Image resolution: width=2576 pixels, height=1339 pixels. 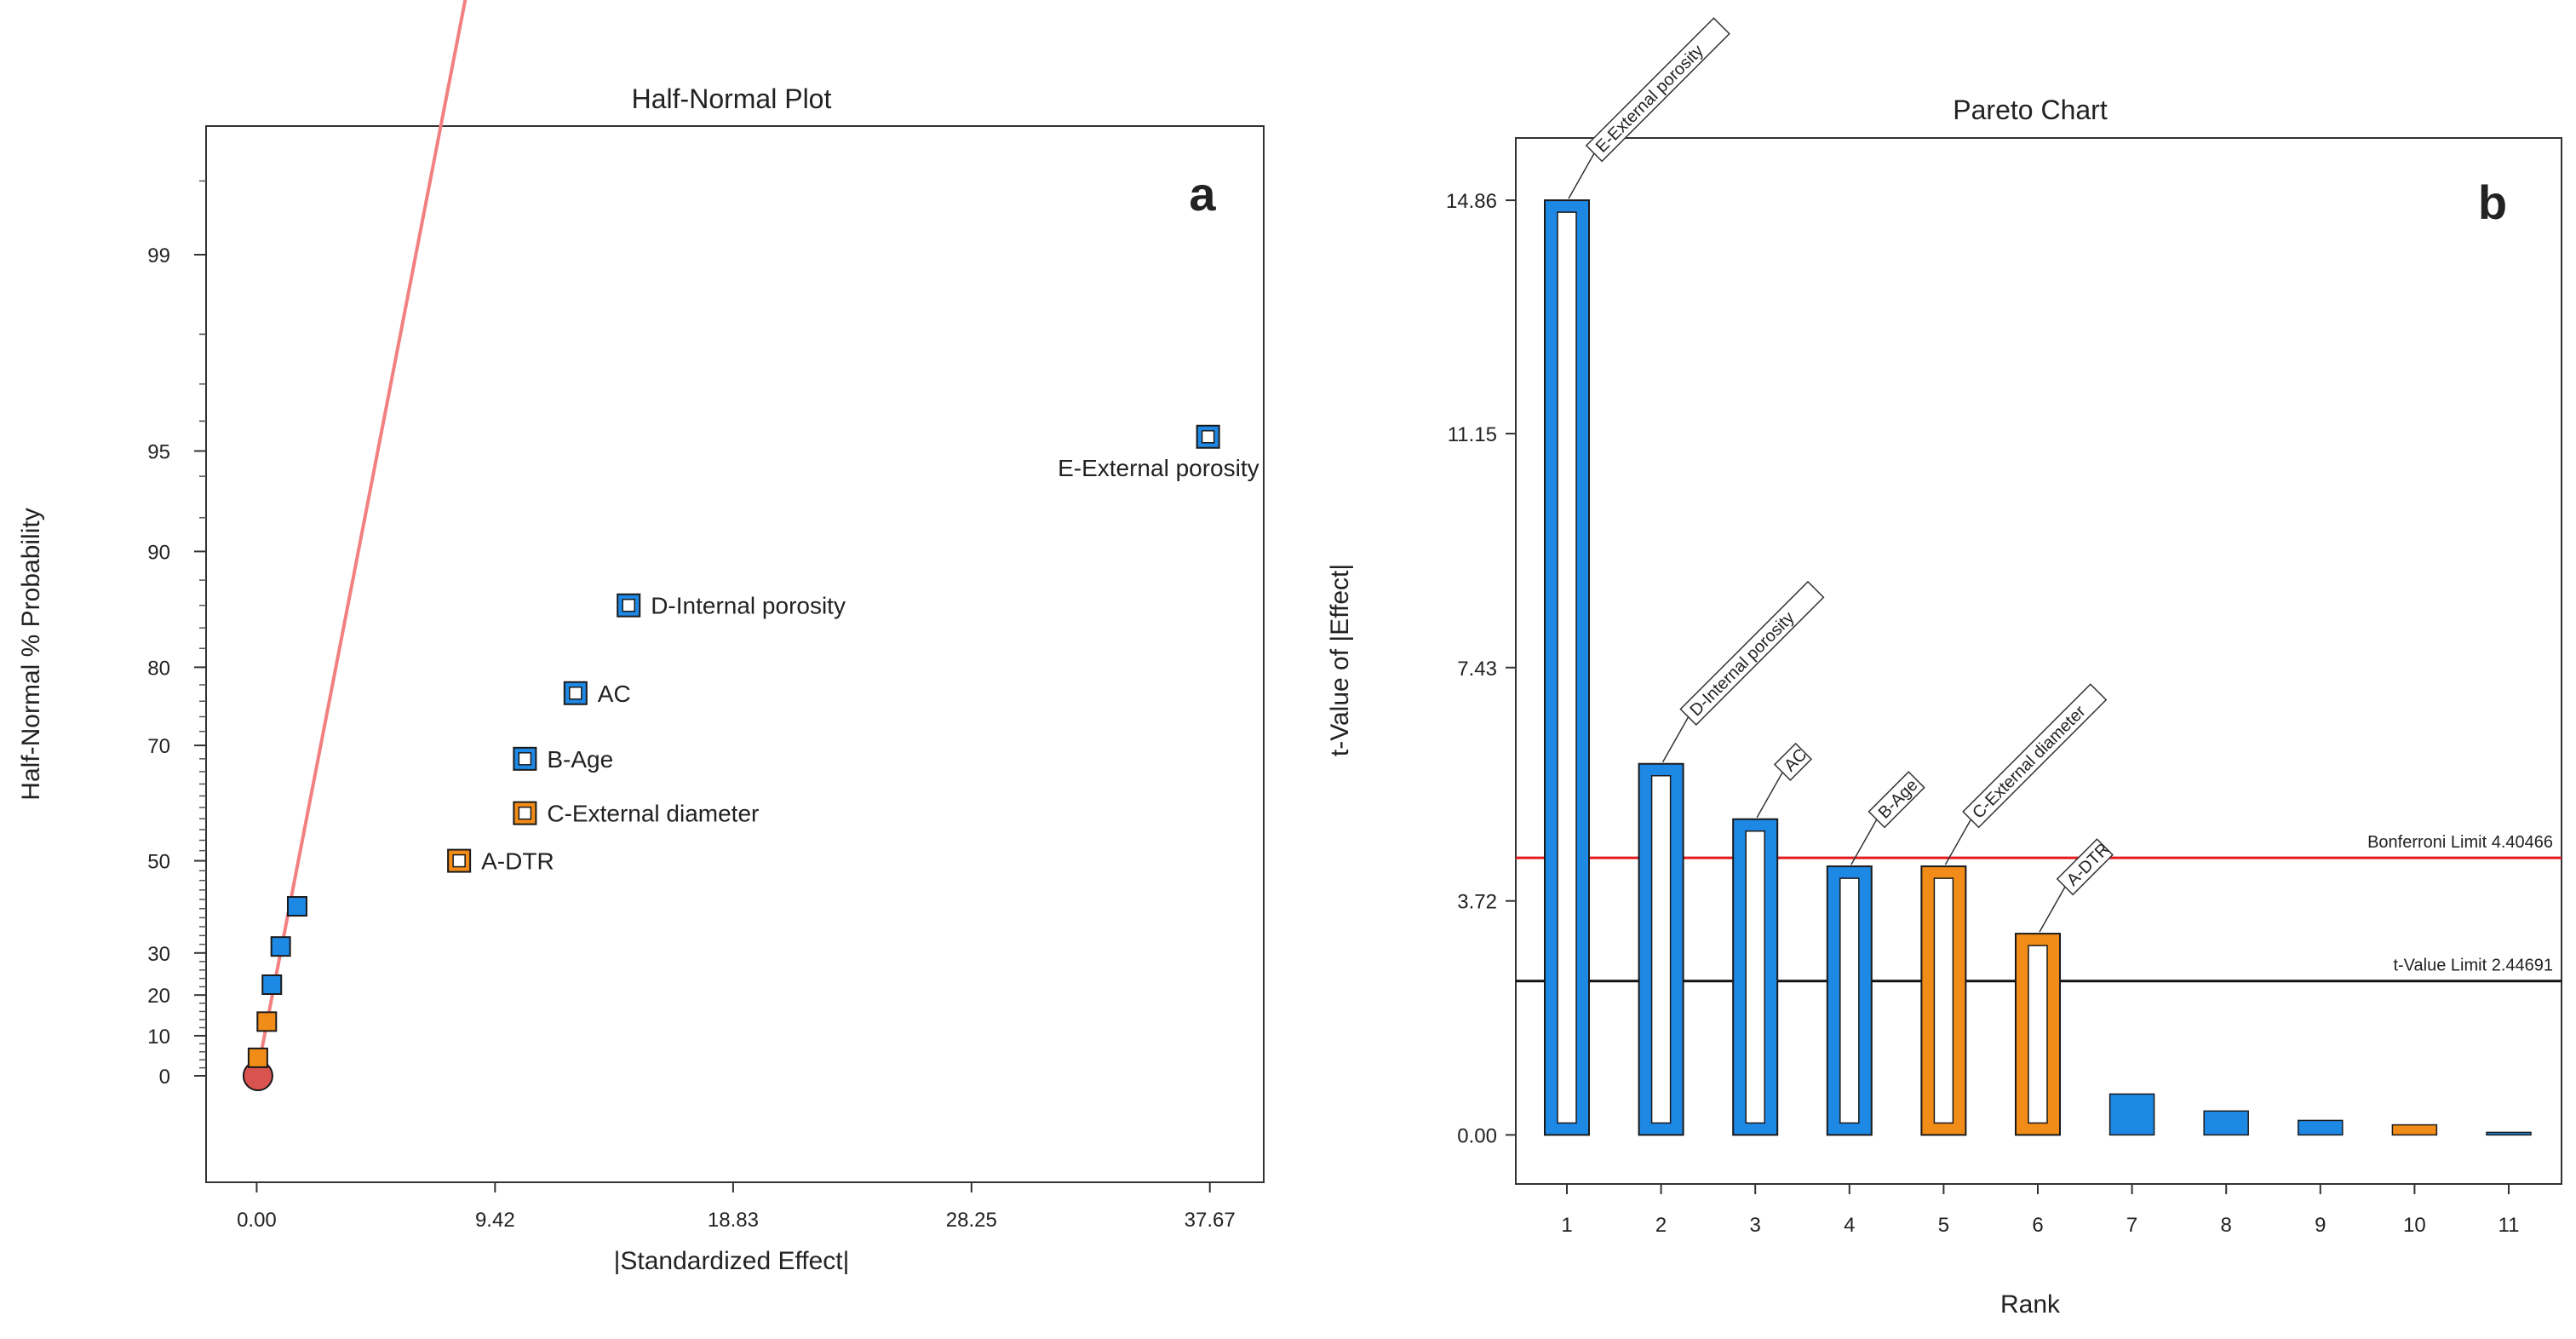 What do you see at coordinates (2509, 1225) in the screenshot?
I see `pareto-x-tick-label-11: 11` at bounding box center [2509, 1225].